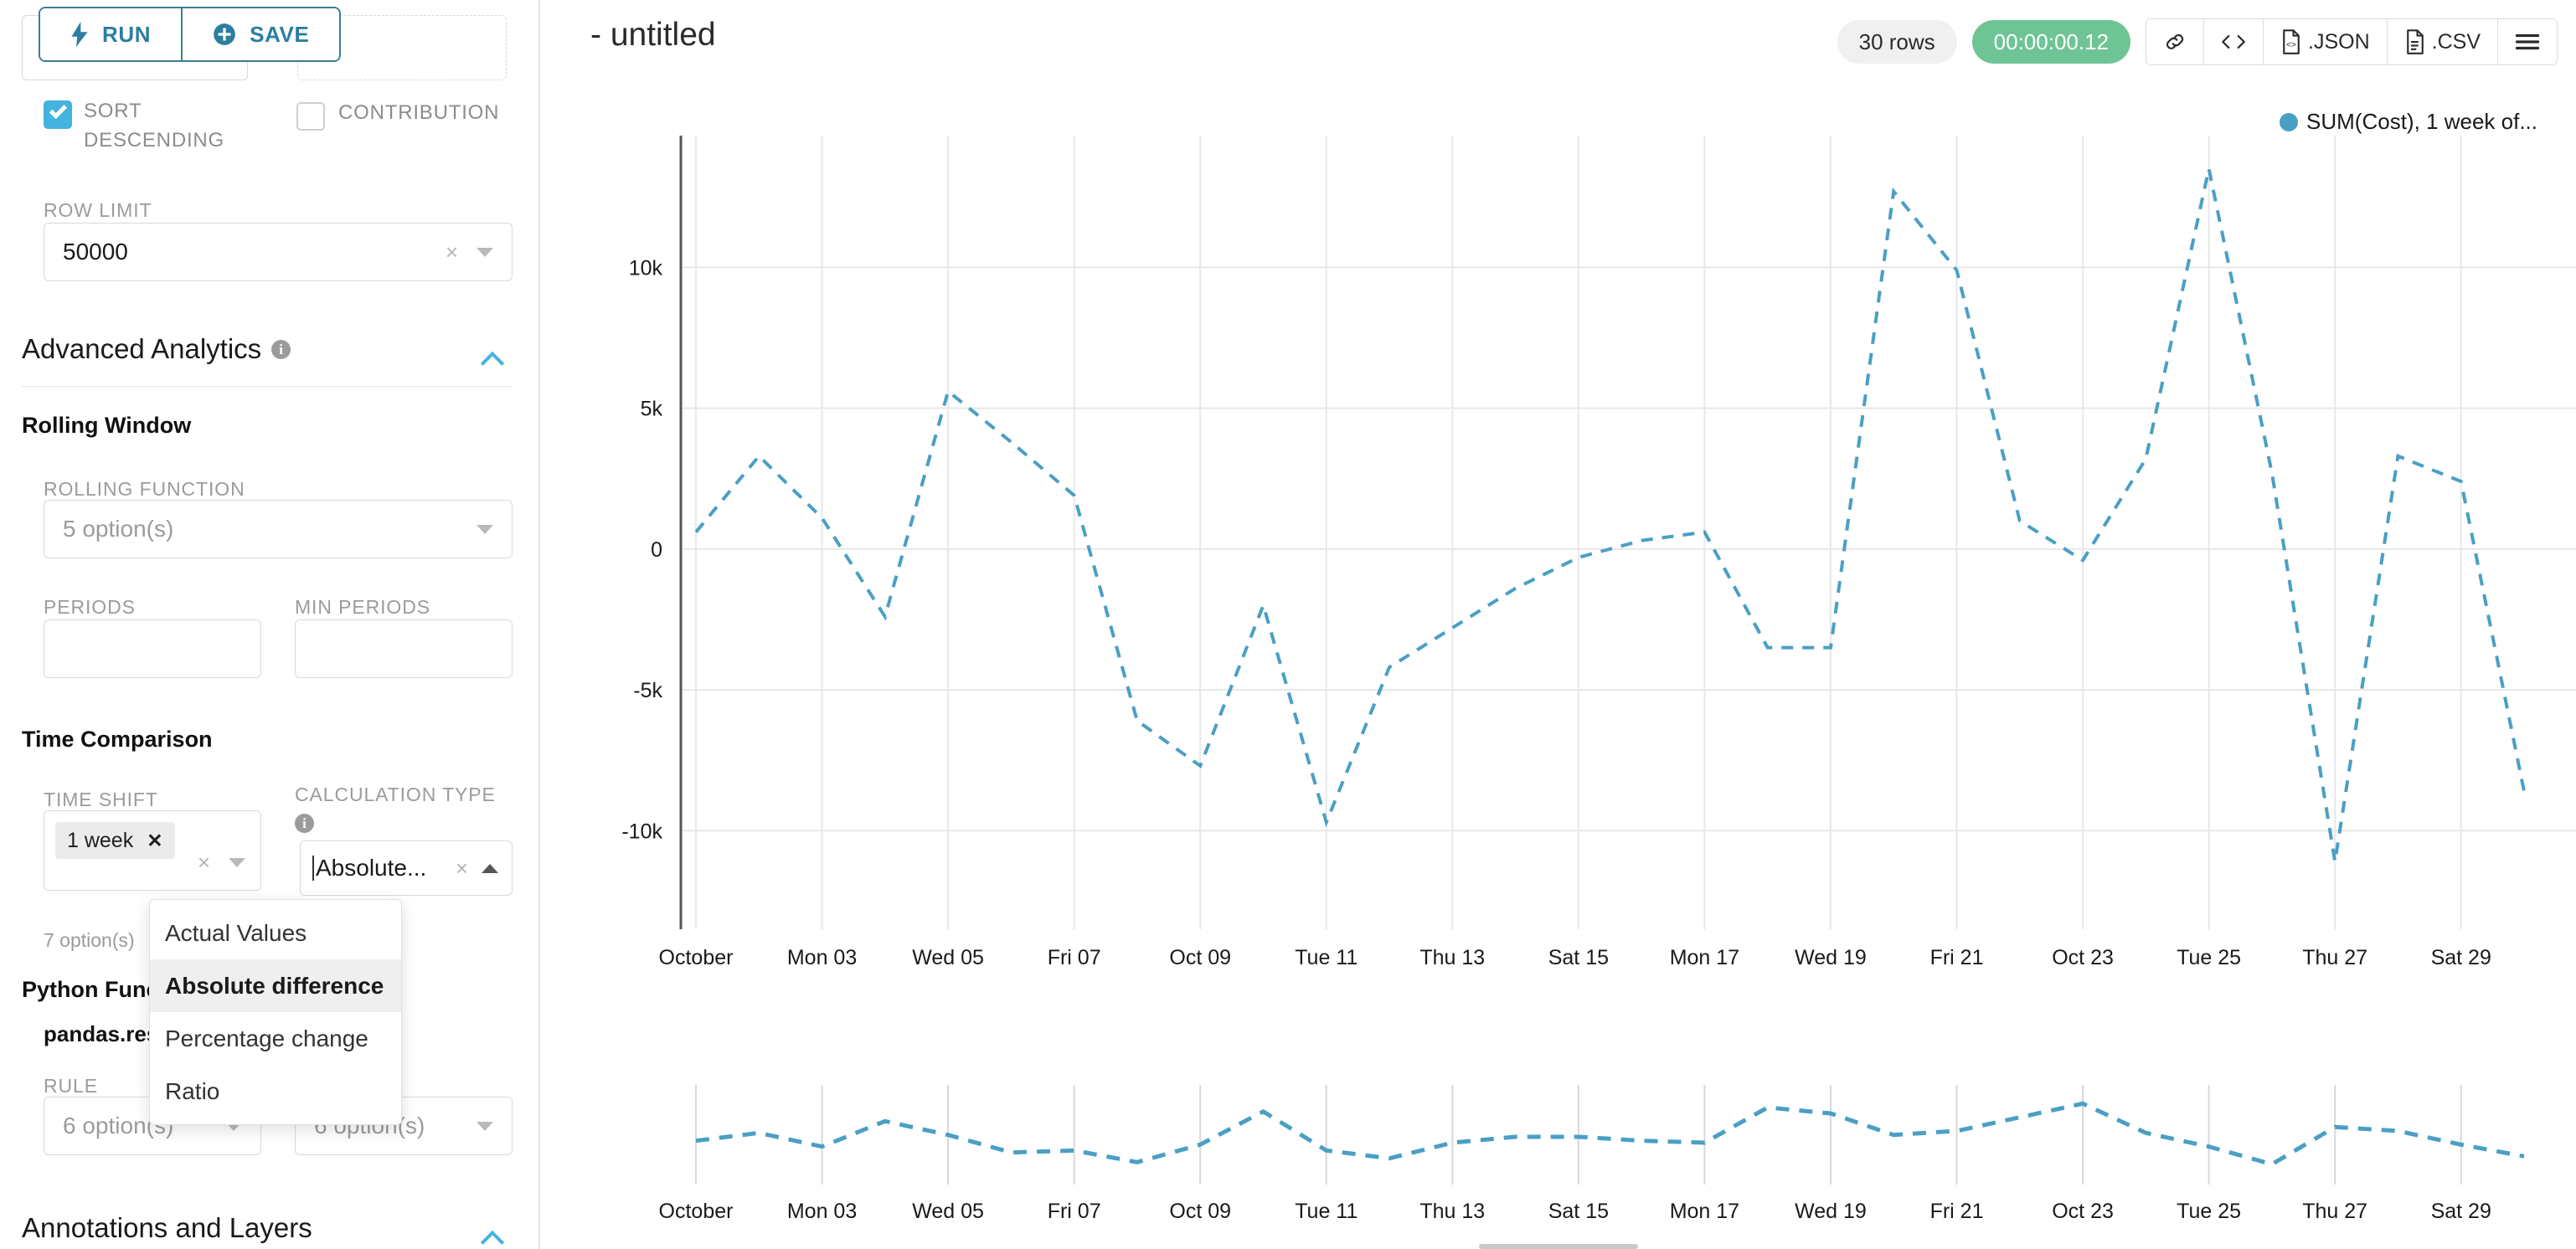 This screenshot has height=1249, width=2576. I want to click on calculation-type-select: Absolute... ×, so click(406, 868).